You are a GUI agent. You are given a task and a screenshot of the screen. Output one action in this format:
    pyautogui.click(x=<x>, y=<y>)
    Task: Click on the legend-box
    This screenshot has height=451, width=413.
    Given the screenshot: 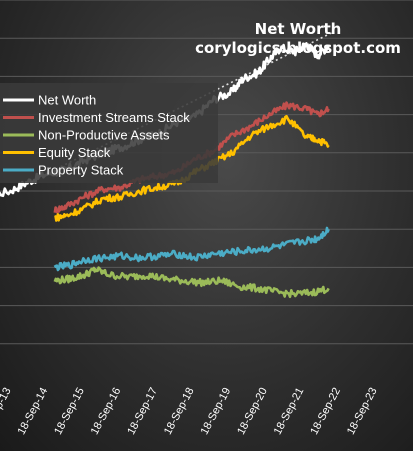 What is the action you would take?
    pyautogui.click(x=109, y=133)
    